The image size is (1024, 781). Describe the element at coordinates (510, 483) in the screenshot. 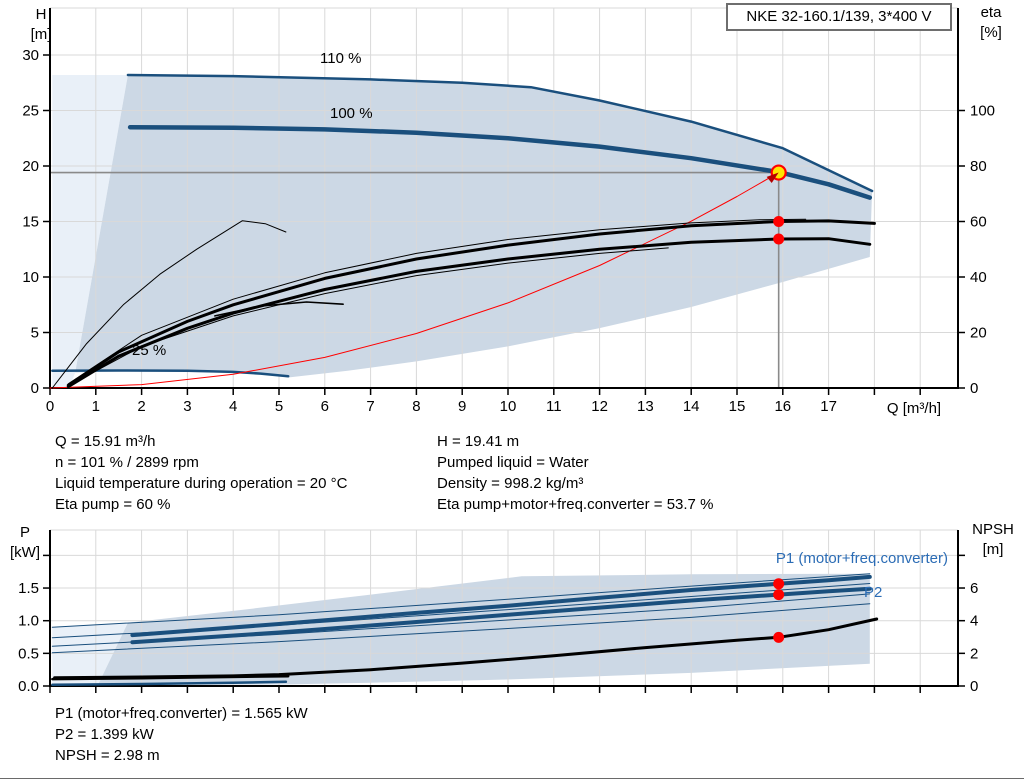

I see `result-density: Density = 998.2 kg/m³` at that location.